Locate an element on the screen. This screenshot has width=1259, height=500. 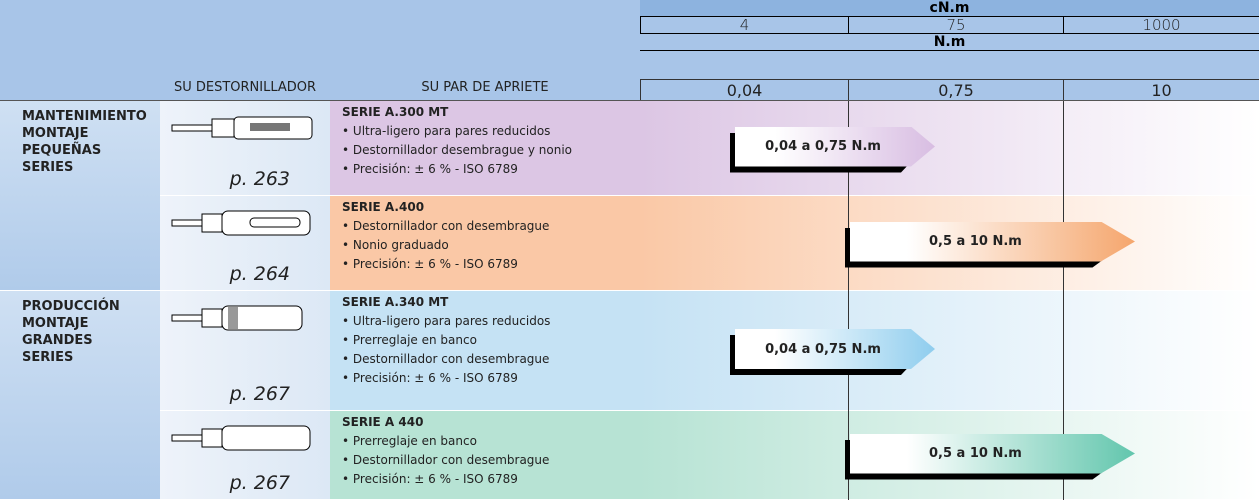
unit-bottom: N.m is located at coordinates (949, 42).